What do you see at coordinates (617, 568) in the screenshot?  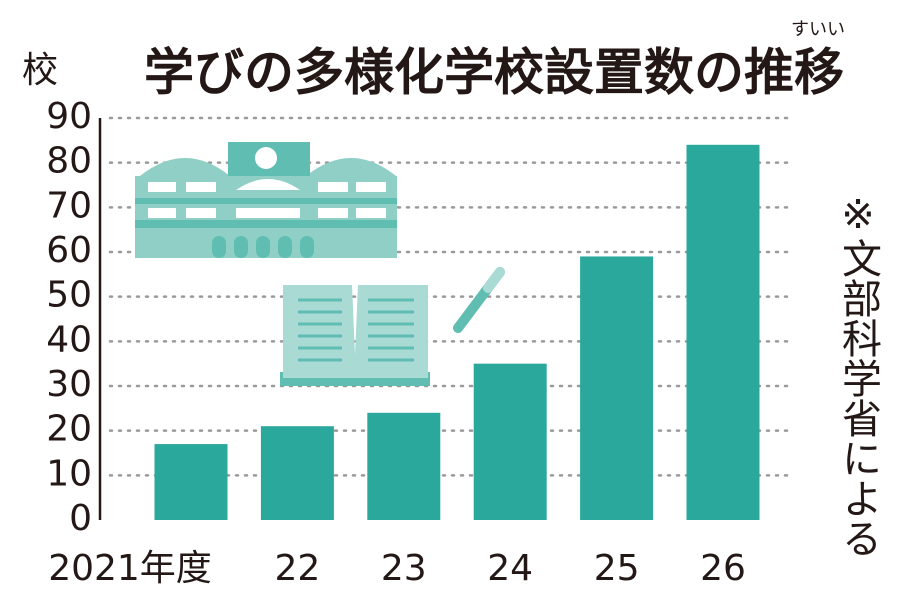 I see `x-tick-label: 25` at bounding box center [617, 568].